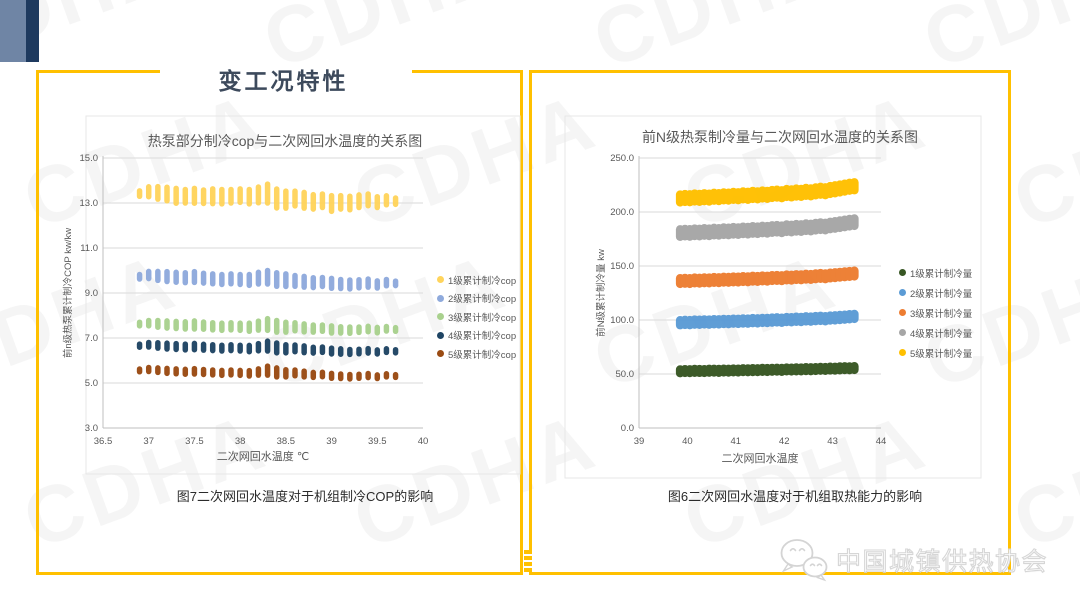 The image size is (1080, 608). I want to click on legend-item-2: 2级累计制冷量, so click(936, 293).